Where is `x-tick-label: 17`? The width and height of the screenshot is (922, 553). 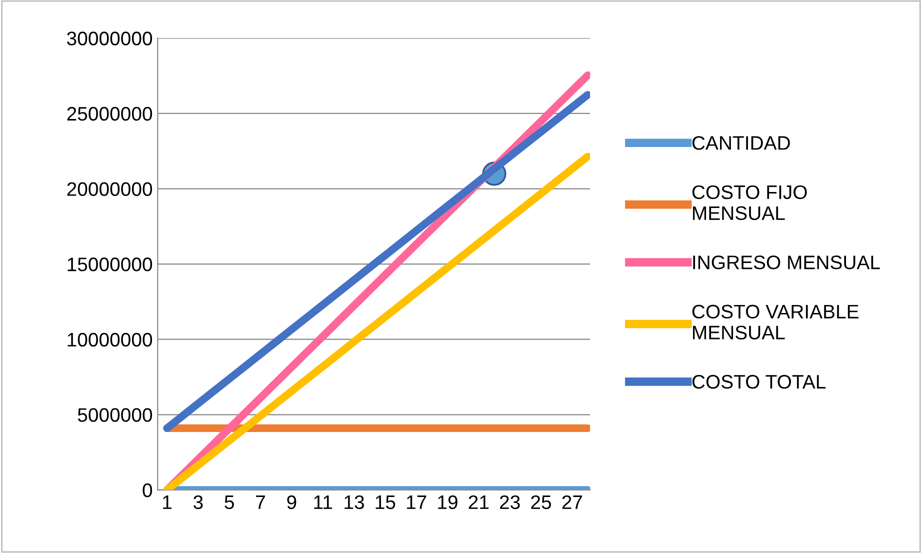
x-tick-label: 17 is located at coordinates (416, 502).